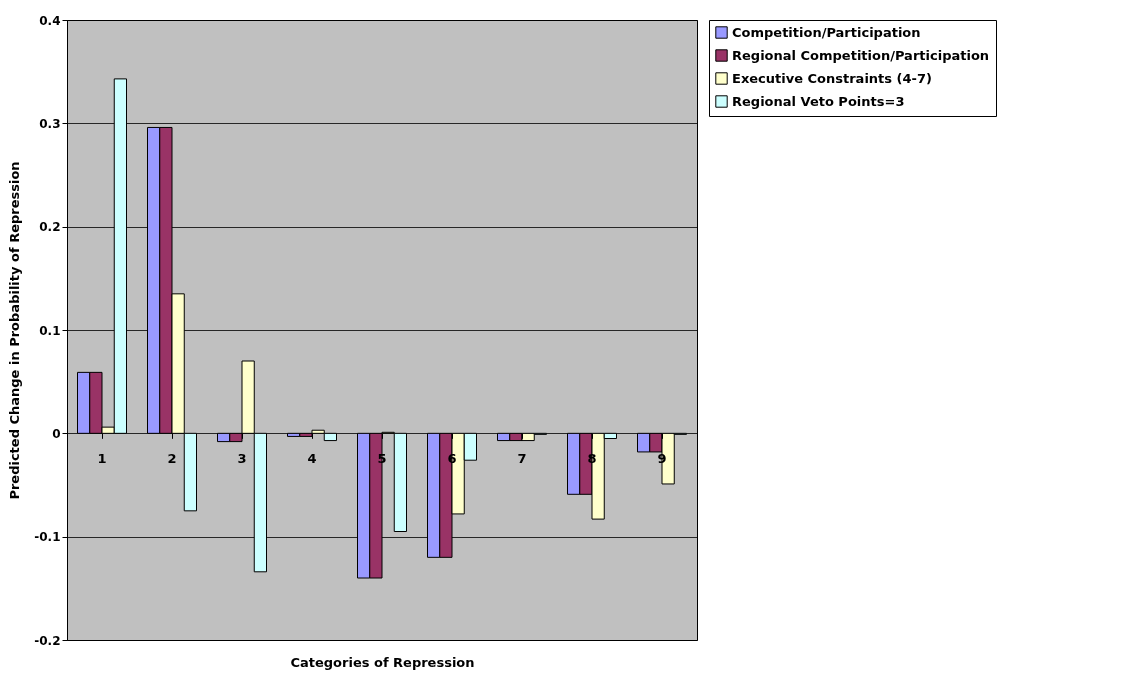 The height and width of the screenshot is (682, 1133). Describe the element at coordinates (452, 458) in the screenshot. I see `x-tick-label: 6` at that location.